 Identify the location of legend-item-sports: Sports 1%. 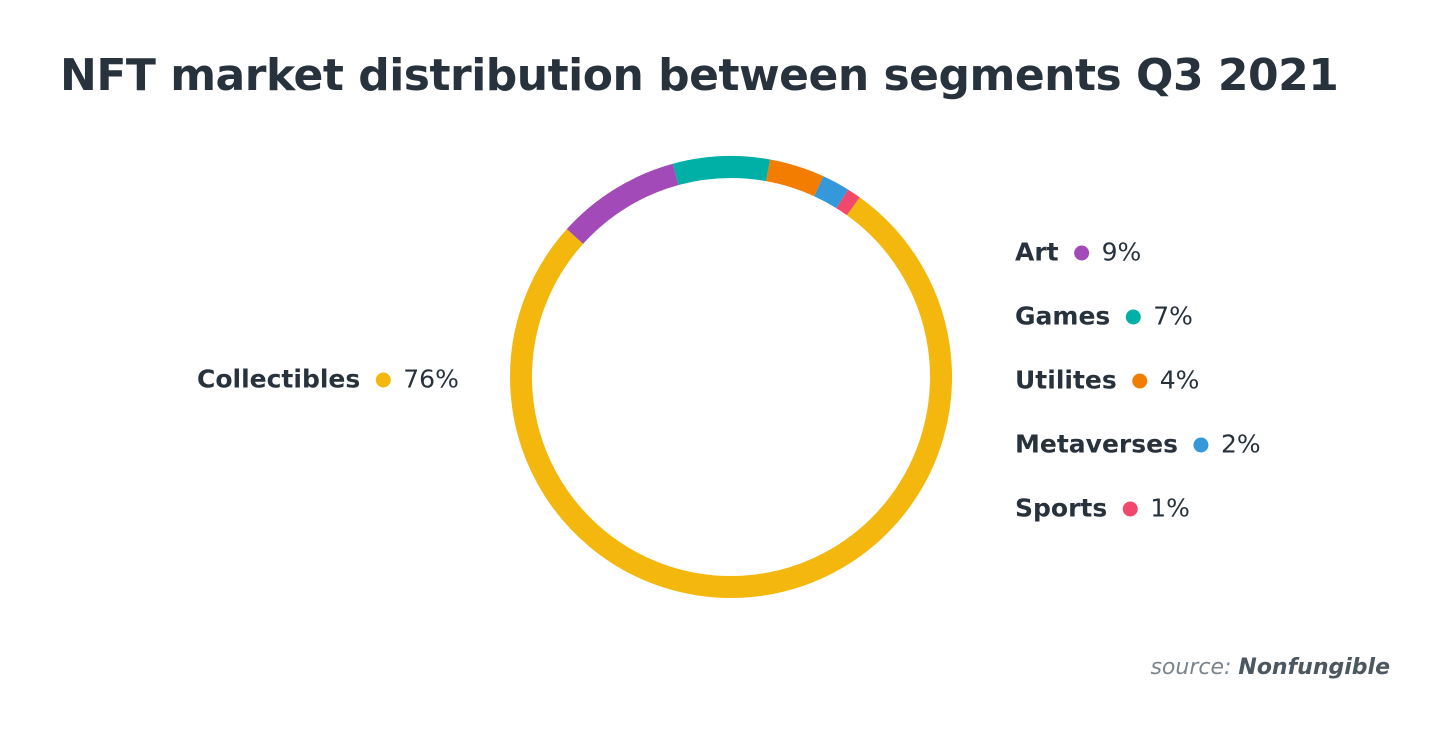
(1102, 508).